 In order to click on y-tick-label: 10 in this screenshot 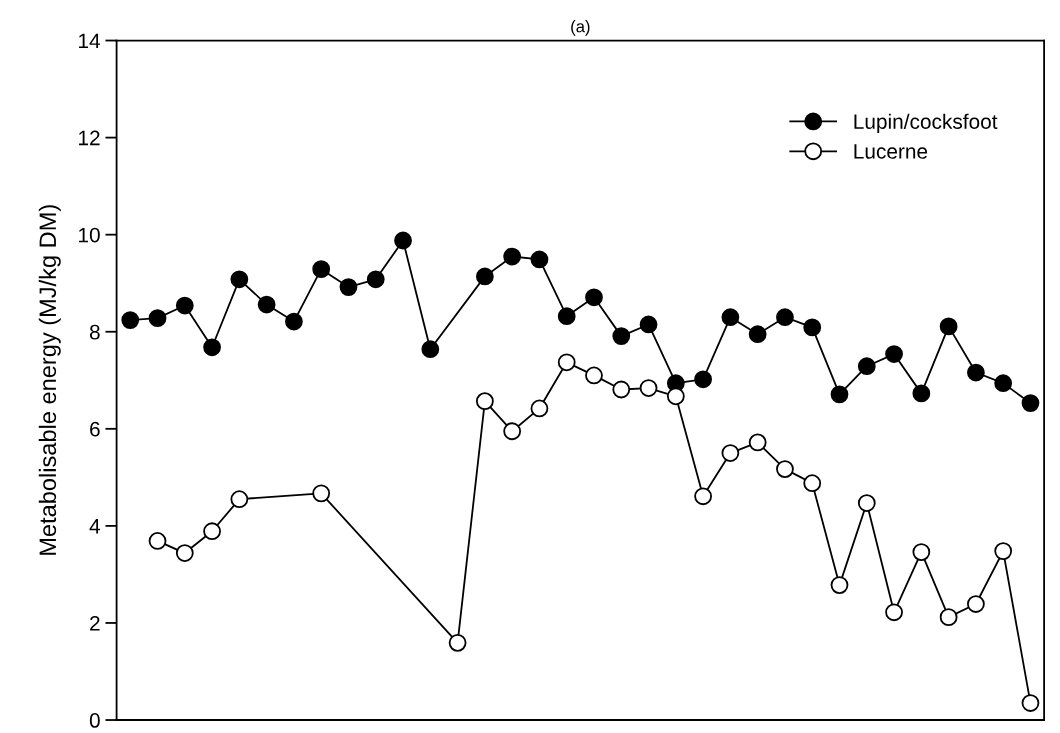, I will do `click(89, 235)`.